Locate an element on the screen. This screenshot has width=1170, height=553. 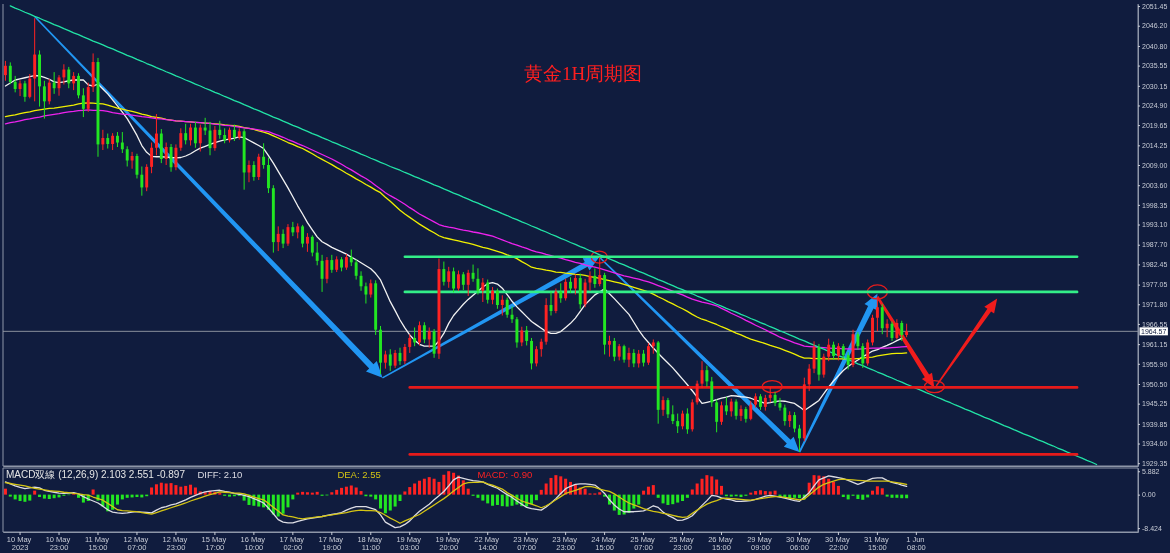
series-label: DIFF: 2.10 is located at coordinates (220, 474).